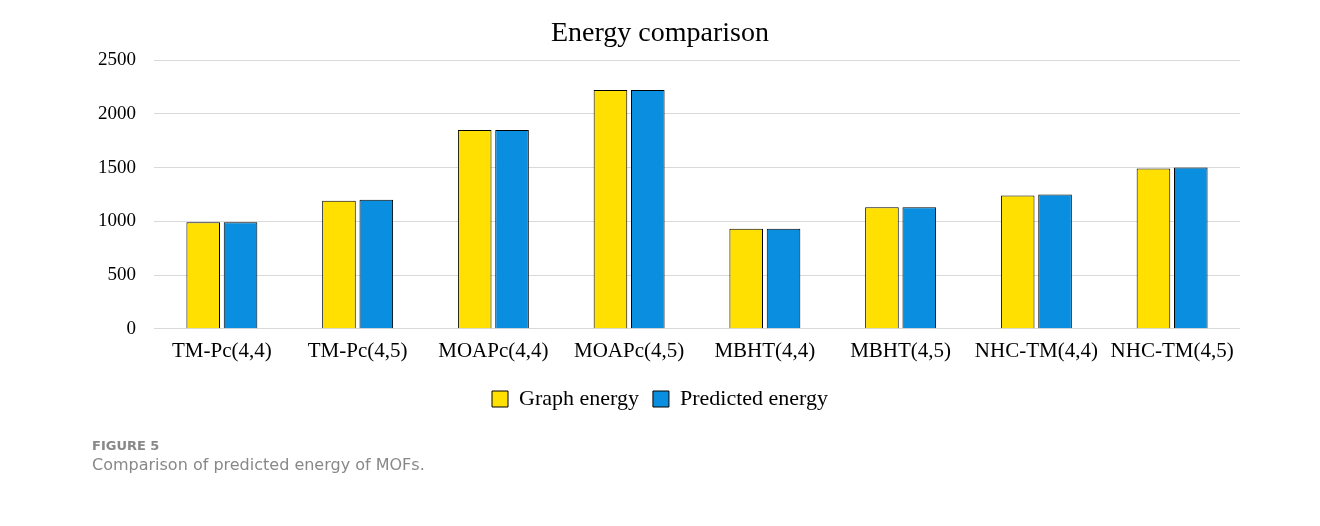 The image size is (1320, 526). I want to click on y-tick-label: 2500, so click(117, 58).